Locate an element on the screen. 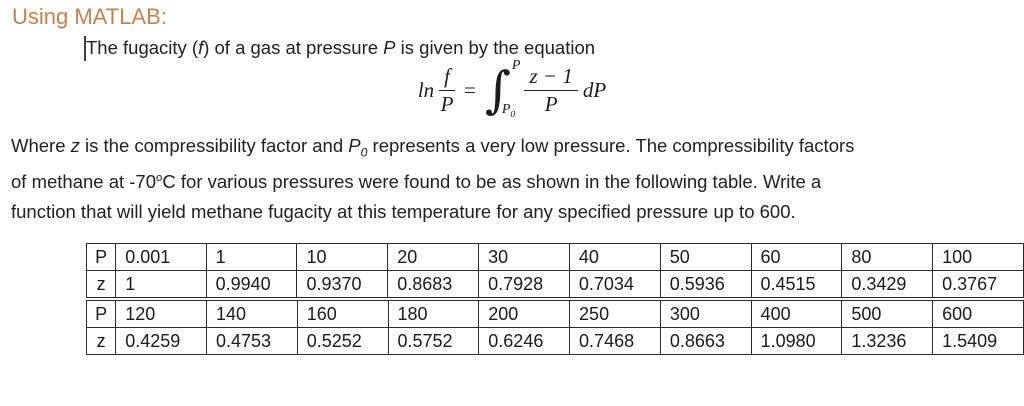  value-cell: 600 is located at coordinates (978, 314).